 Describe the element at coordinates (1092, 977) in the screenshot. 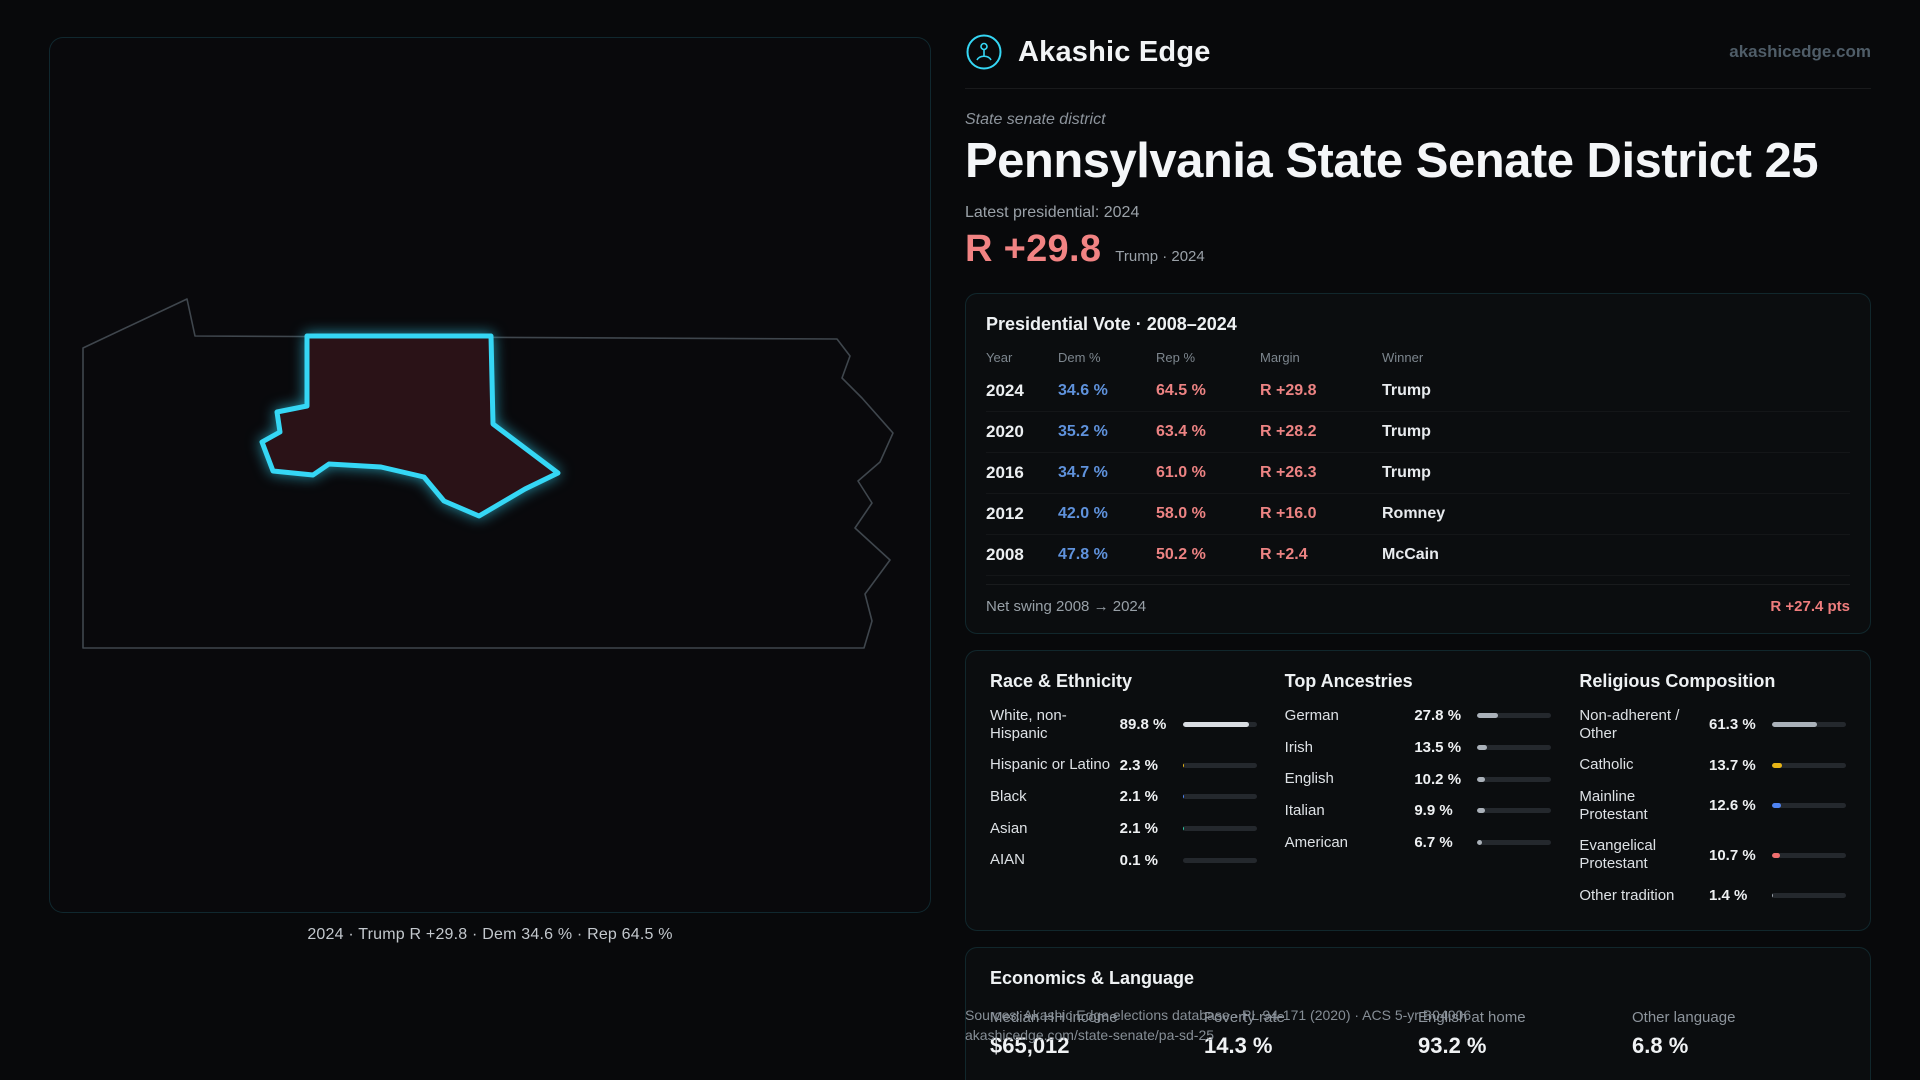

I see `economics-language-title: Economics & Language` at that location.